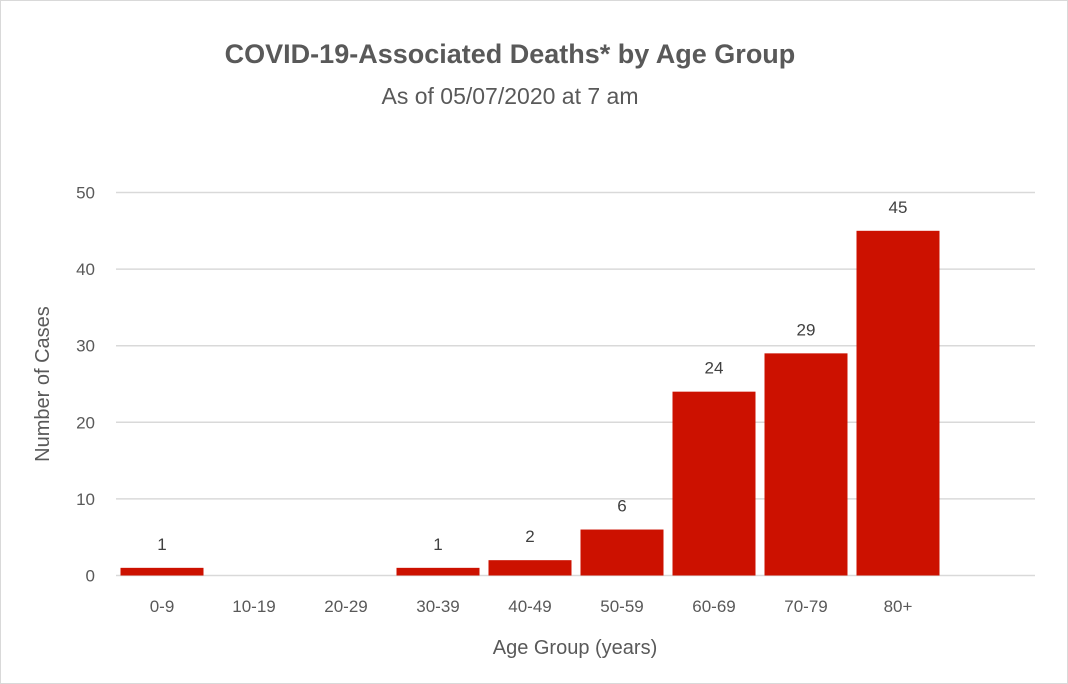  I want to click on data-label-40-49: 2, so click(529, 536).